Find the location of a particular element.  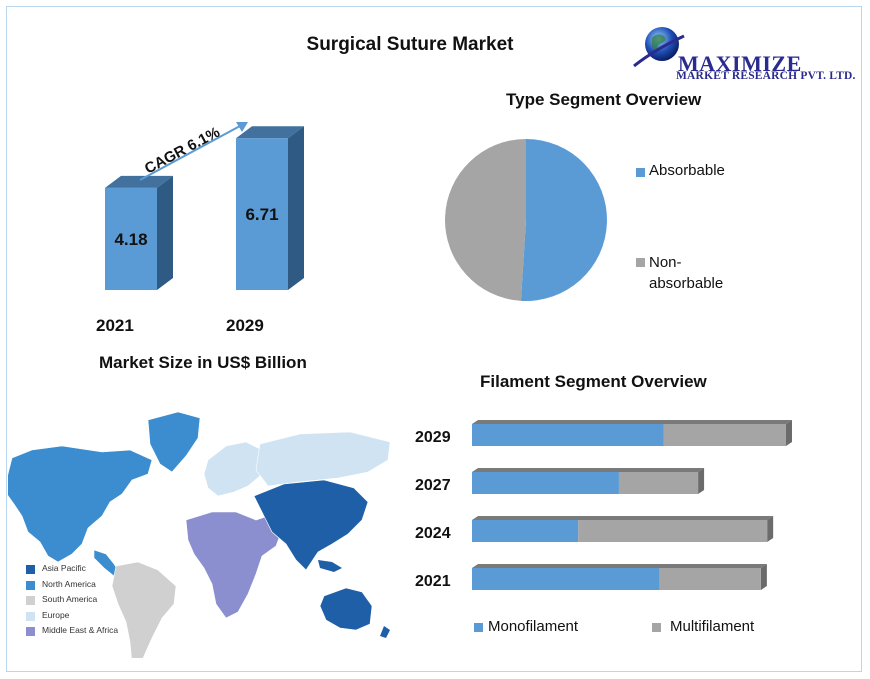

logo-subtitle: MARKET RESEARCH PVT. LTD. is located at coordinates (766, 76).